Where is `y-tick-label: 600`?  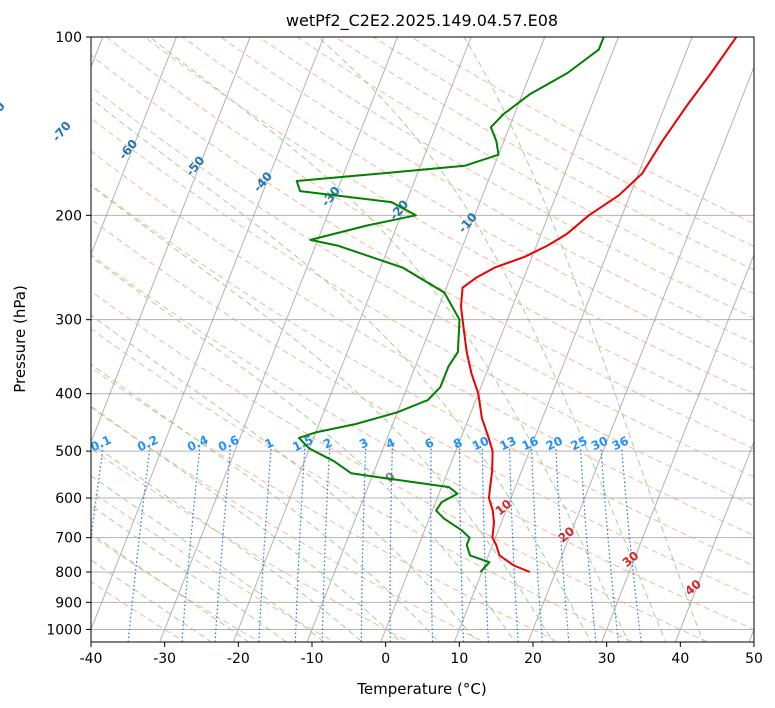
y-tick-label: 600 is located at coordinates (68, 499).